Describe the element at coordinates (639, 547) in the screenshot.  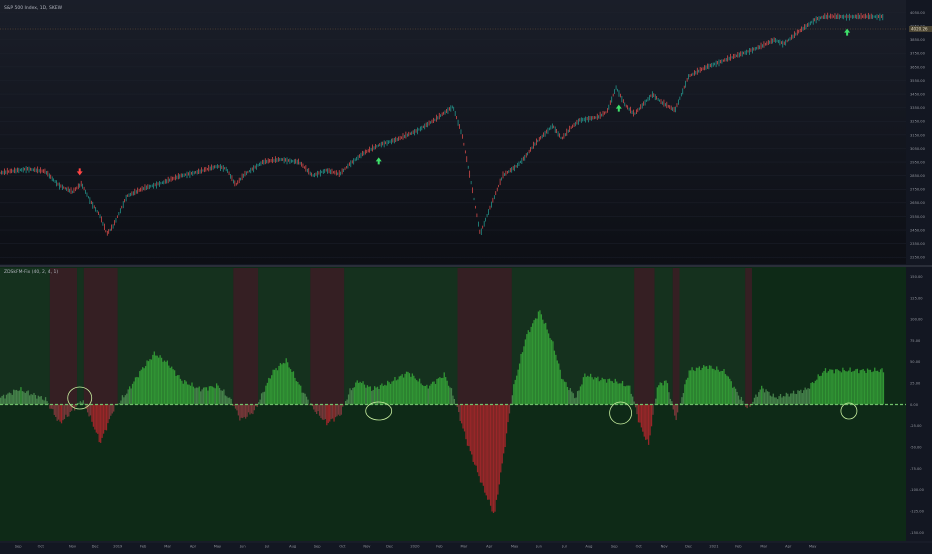
I see `x-axis-tick-label: Oct` at that location.